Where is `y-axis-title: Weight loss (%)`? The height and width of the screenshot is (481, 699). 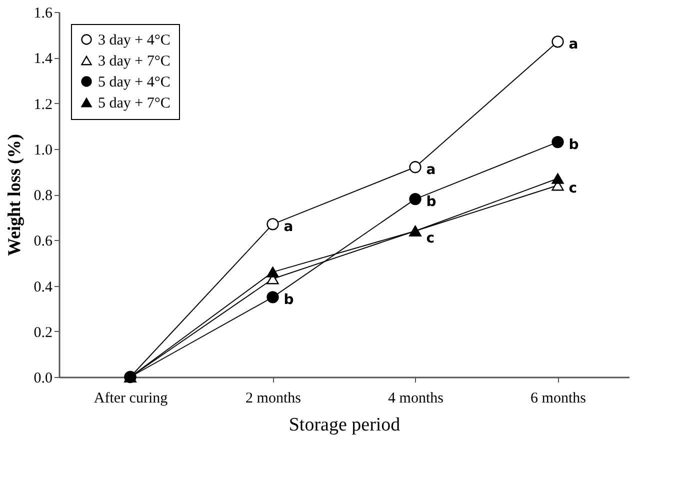
y-axis-title: Weight loss (%) is located at coordinates (14, 195).